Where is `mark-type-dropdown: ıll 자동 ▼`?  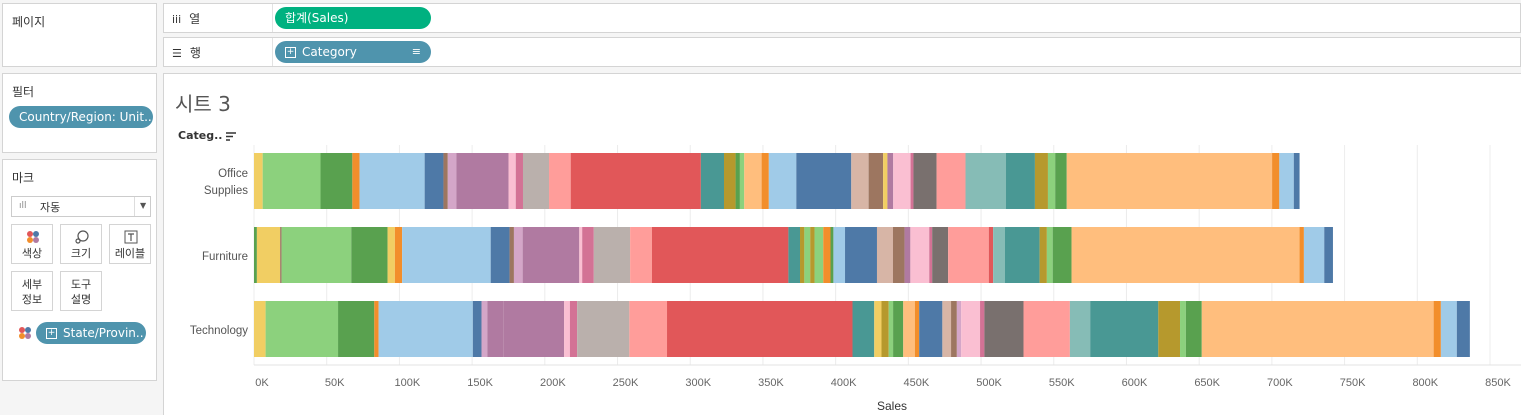 mark-type-dropdown: ıll 자동 ▼ is located at coordinates (81, 206).